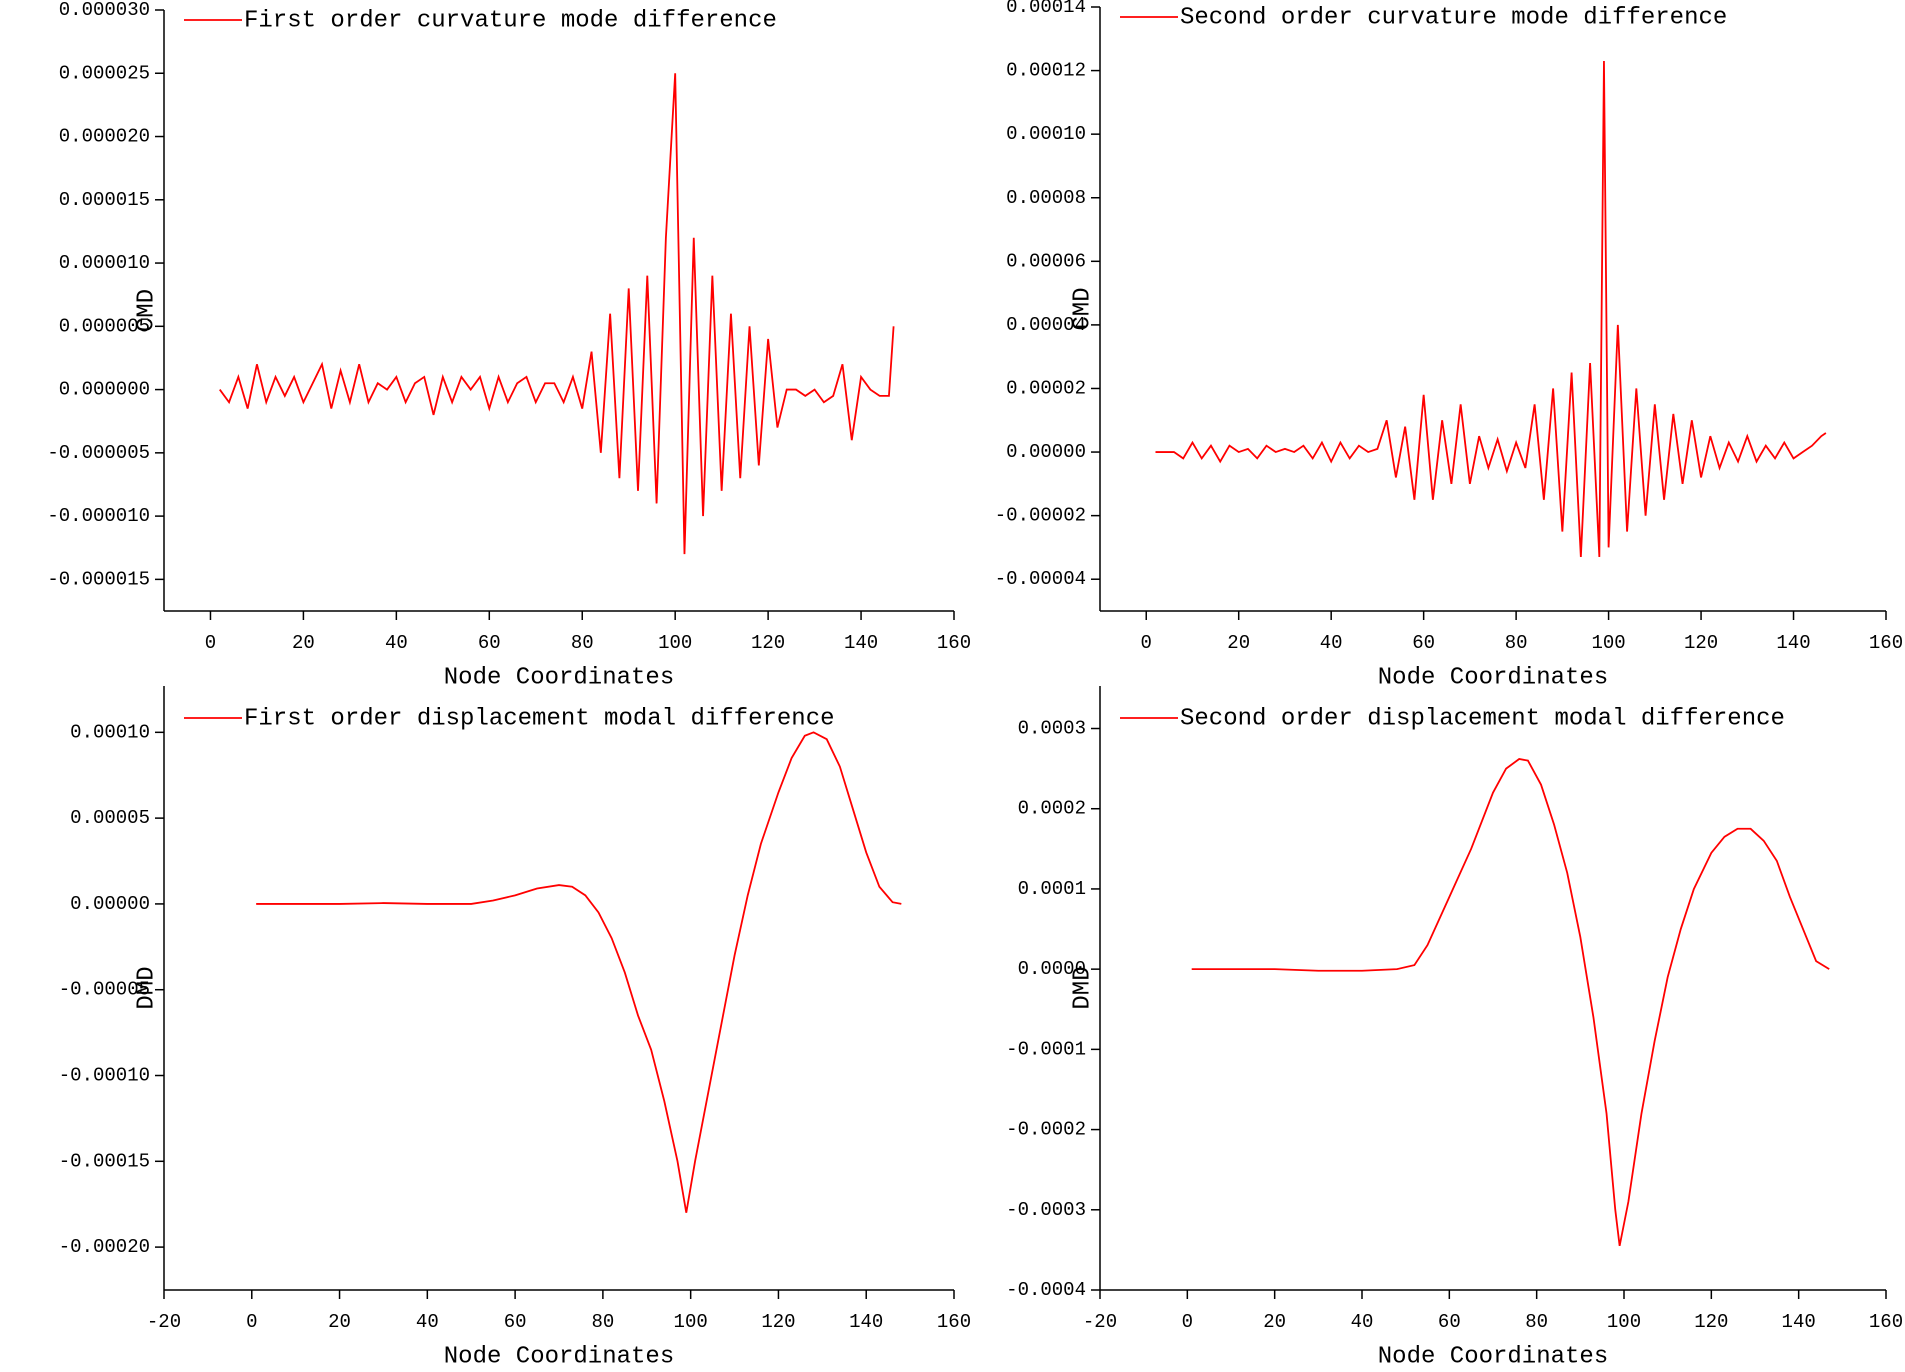 The height and width of the screenshot is (1372, 1905). What do you see at coordinates (110, 818) in the screenshot?
I see `y-tick-label: 0.00005` at bounding box center [110, 818].